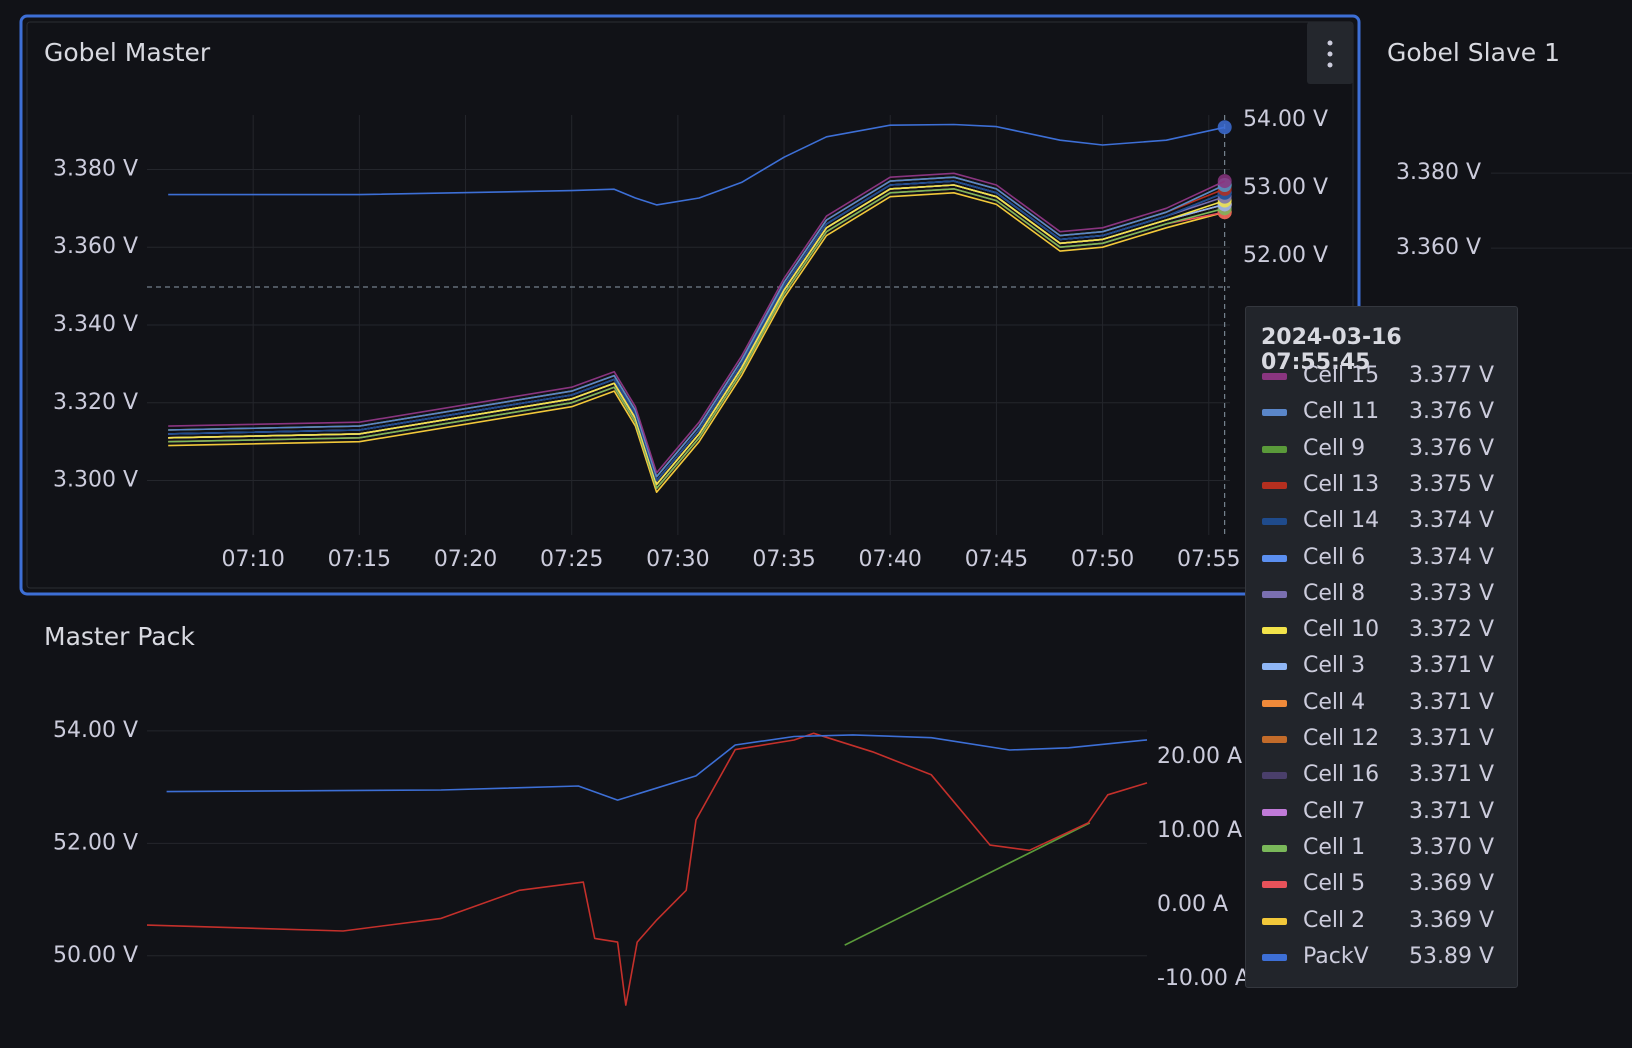  I want to click on tooltip-row: Cell 11 3.376 V, so click(1378, 412).